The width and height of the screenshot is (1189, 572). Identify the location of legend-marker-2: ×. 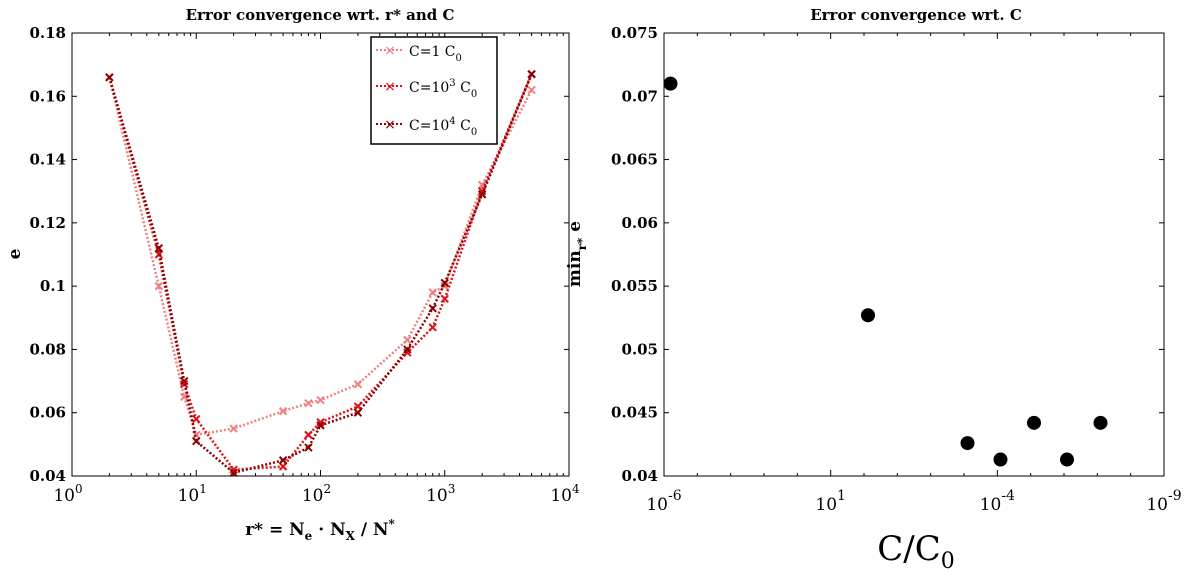
(390, 87).